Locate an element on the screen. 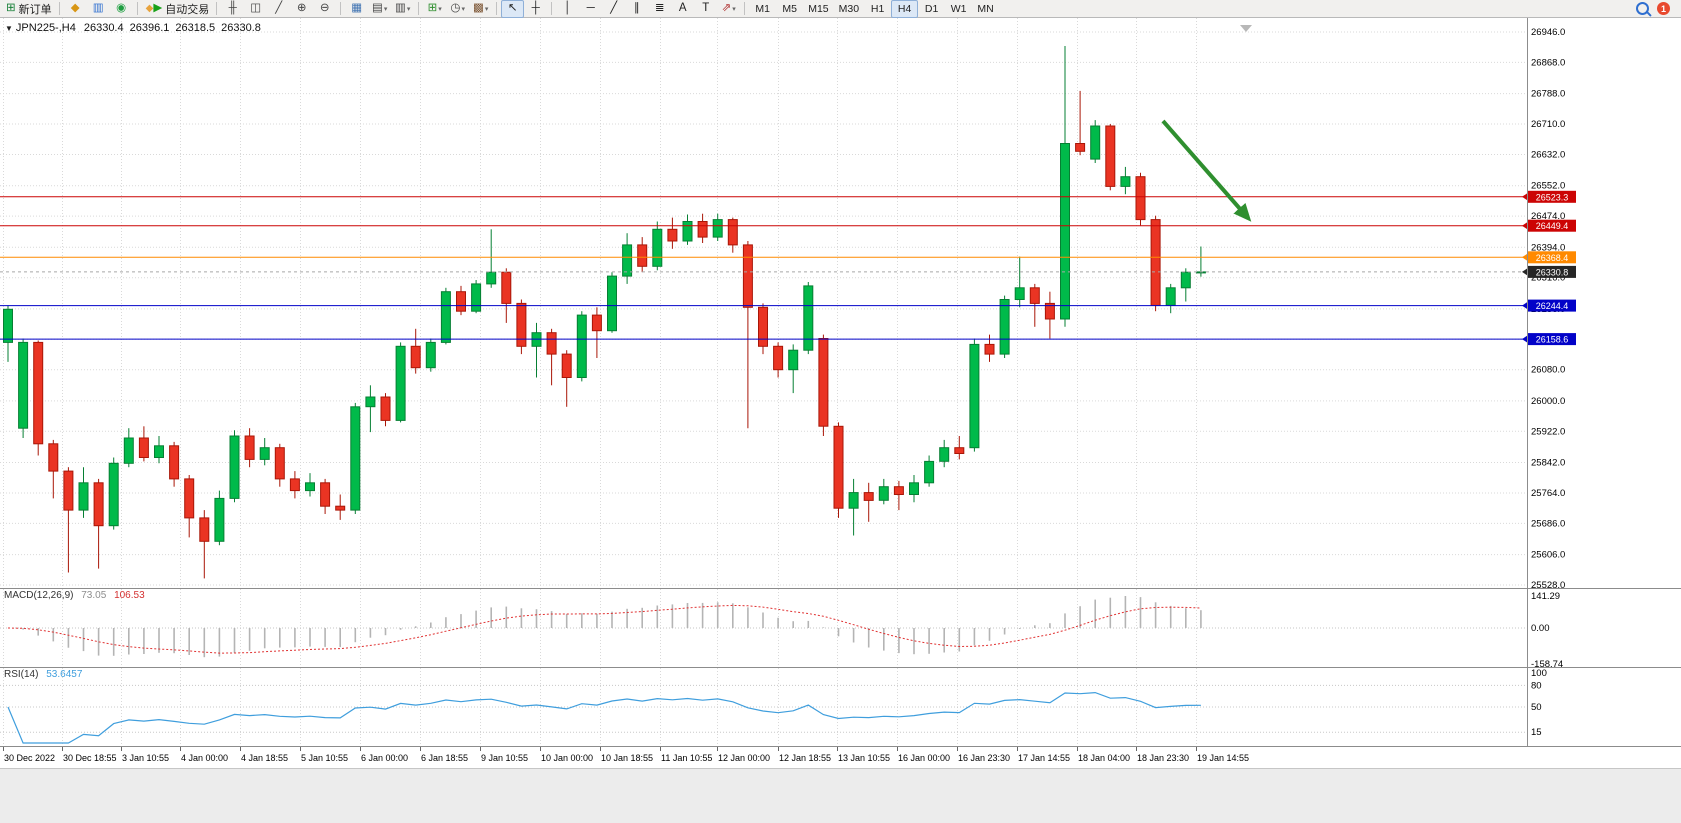 This screenshot has width=1681, height=823. vertical-line-icon: │ is located at coordinates (568, 7).